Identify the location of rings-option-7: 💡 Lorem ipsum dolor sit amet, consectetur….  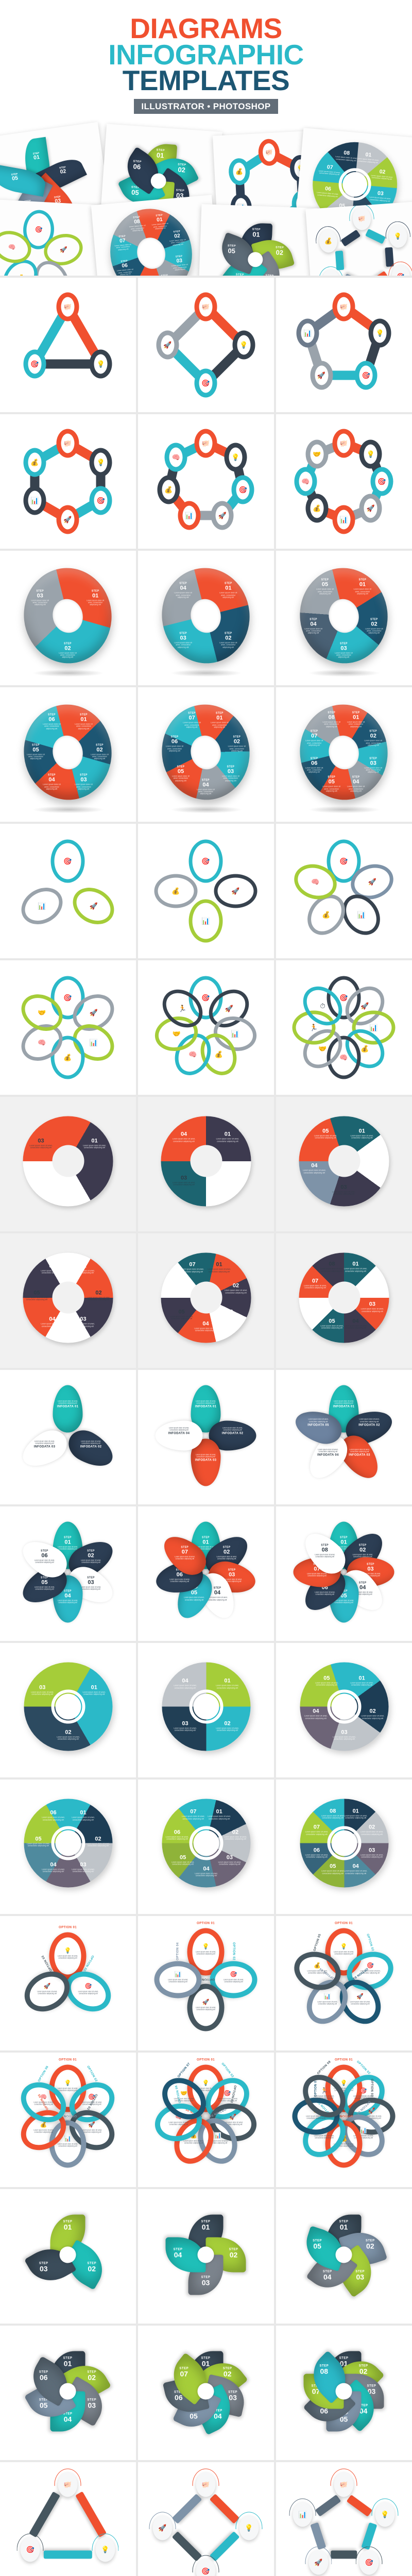
(206, 2120).